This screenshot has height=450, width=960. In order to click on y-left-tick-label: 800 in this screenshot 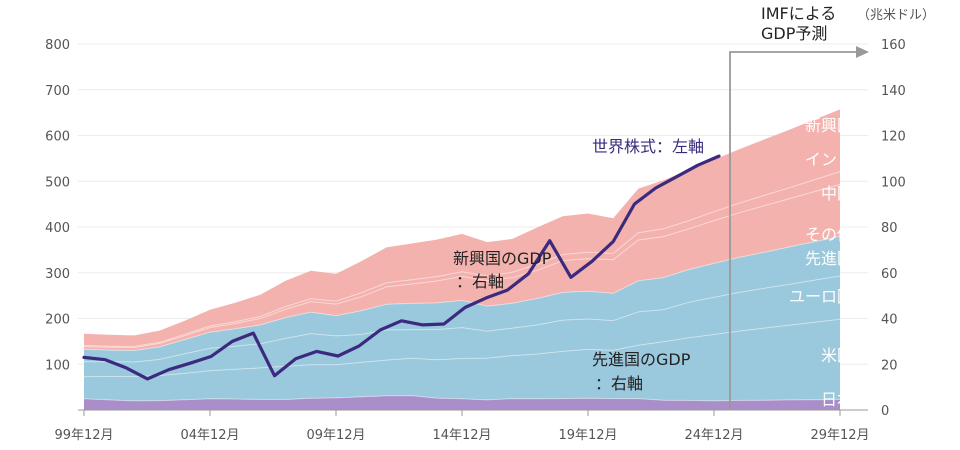, I will do `click(57, 45)`.